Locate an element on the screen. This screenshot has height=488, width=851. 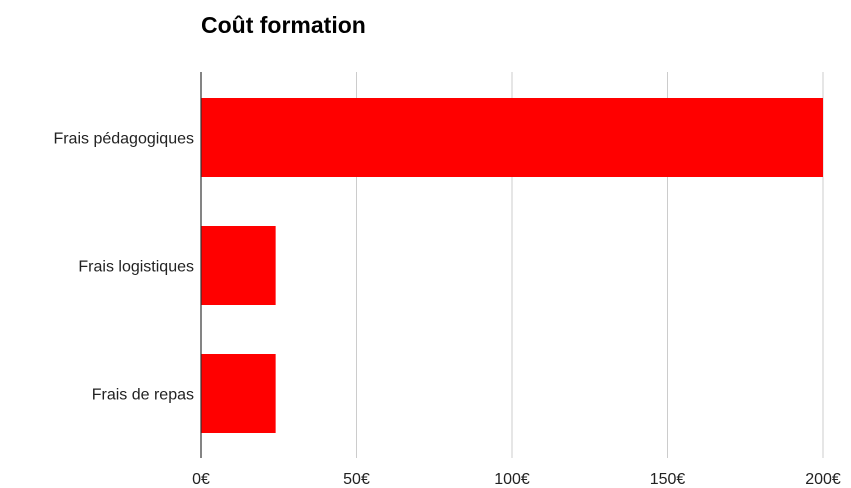
x-tick-labels: 0€ 50€ 100€ 150€ 200€ is located at coordinates (516, 479).